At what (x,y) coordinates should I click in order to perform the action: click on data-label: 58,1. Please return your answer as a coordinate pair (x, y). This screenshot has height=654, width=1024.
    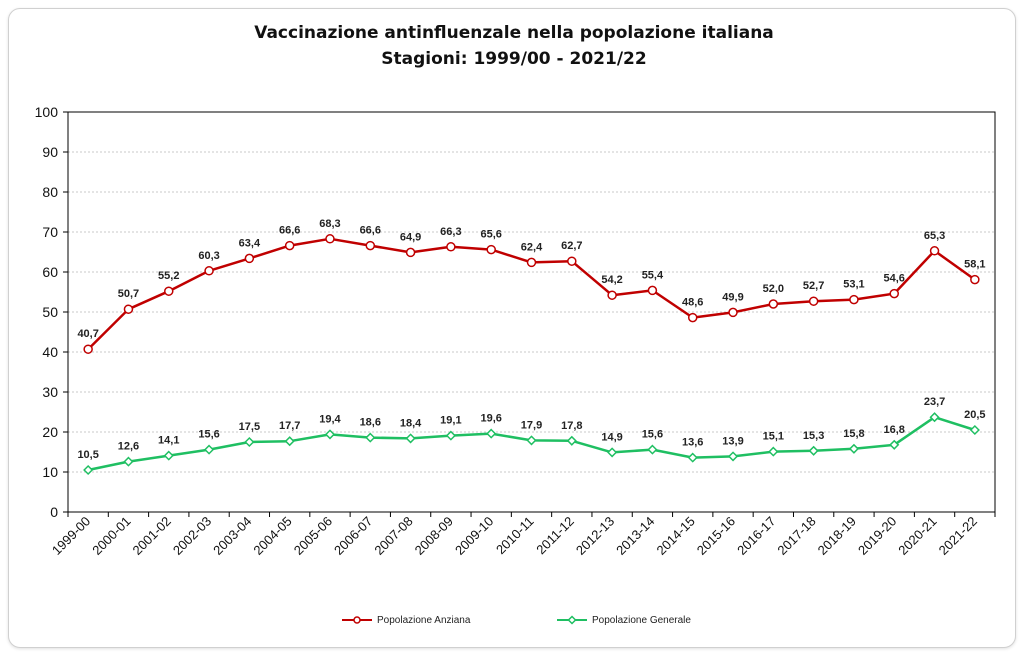
    Looking at the image, I should click on (974, 265).